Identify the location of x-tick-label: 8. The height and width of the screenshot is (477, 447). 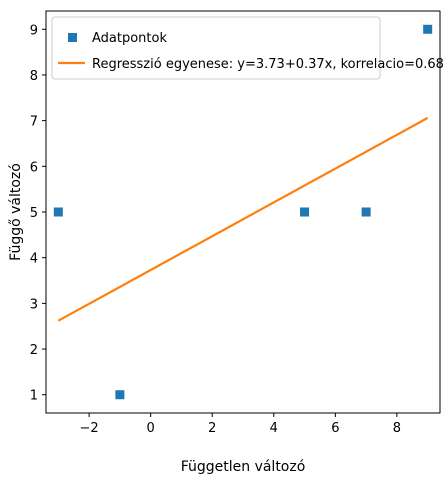
(397, 428).